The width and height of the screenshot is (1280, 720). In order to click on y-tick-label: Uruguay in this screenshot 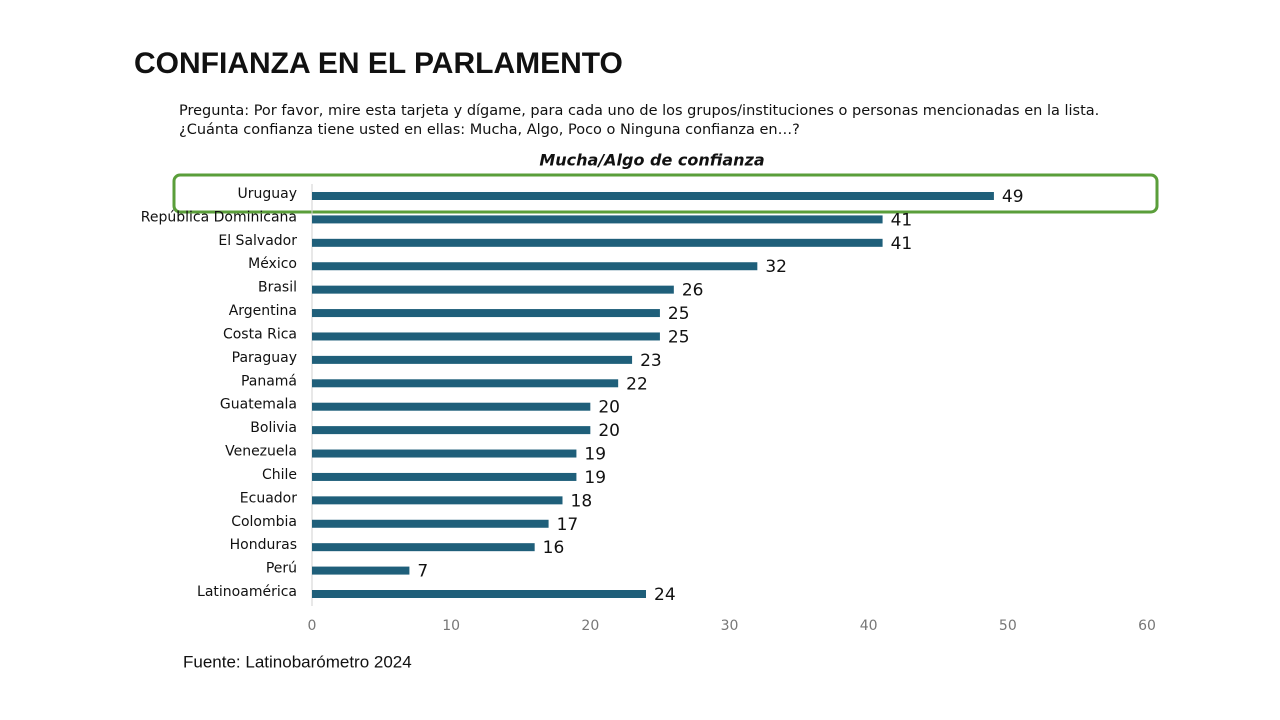, I will do `click(268, 194)`.